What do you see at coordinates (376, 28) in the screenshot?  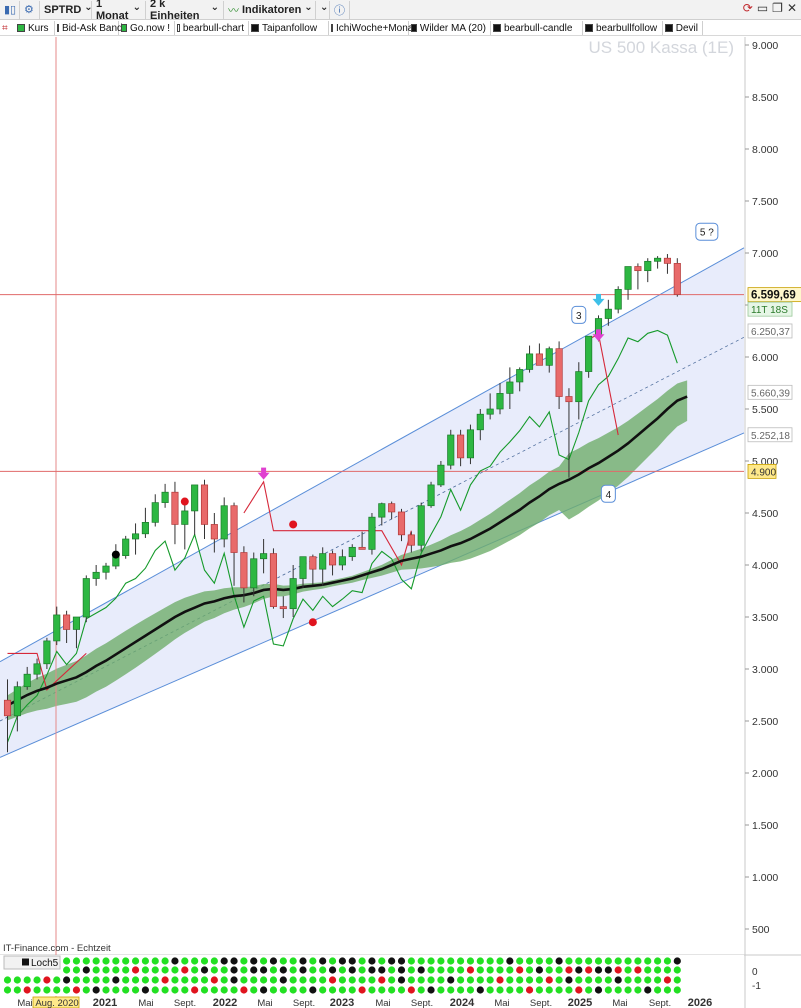 I see `legend-label: IchiWoche+Monat` at bounding box center [376, 28].